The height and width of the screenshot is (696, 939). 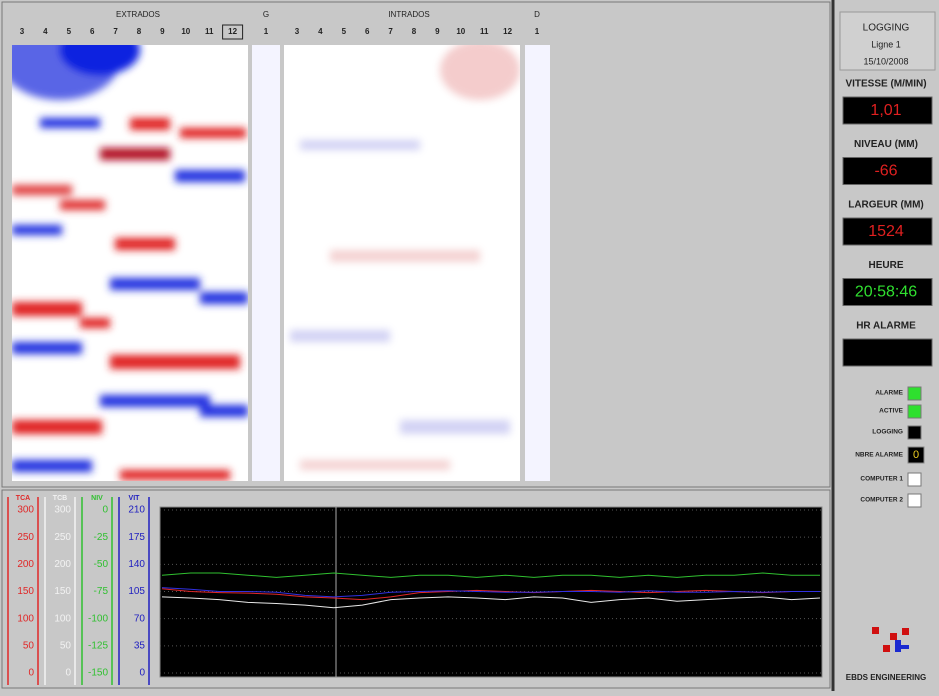 I want to click on axis-tick-label: 105, so click(x=136, y=591).